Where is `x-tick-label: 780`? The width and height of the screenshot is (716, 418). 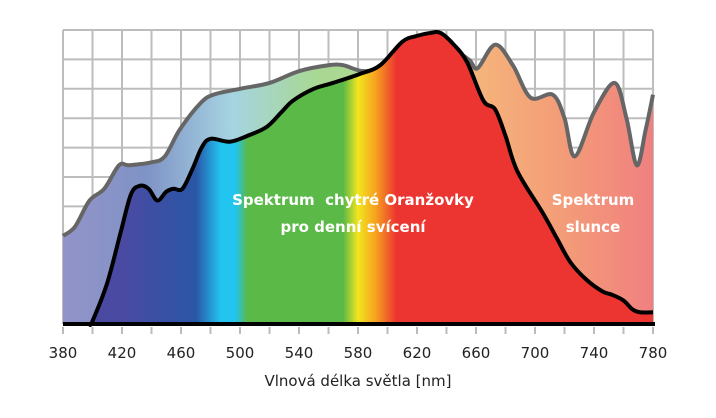 x-tick-label: 780 is located at coordinates (653, 353).